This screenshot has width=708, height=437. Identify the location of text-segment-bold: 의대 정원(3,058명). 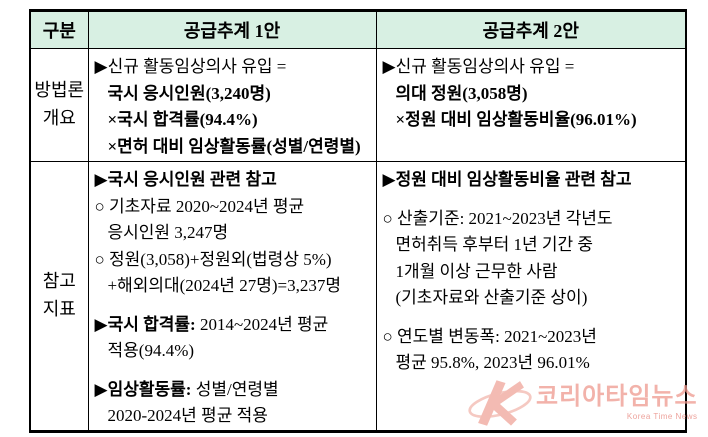
(461, 93).